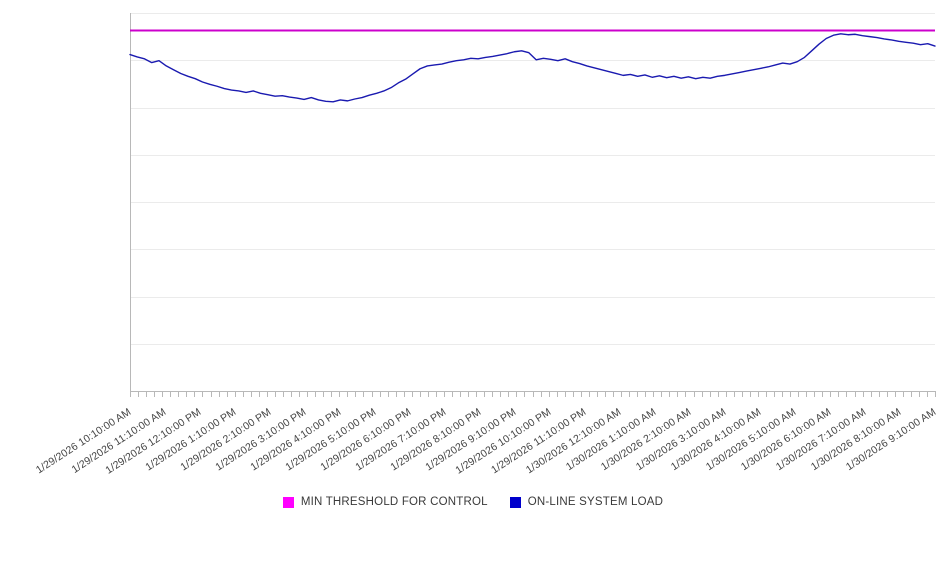 This screenshot has height=579, width=946. I want to click on legend-swatch-blue, so click(515, 502).